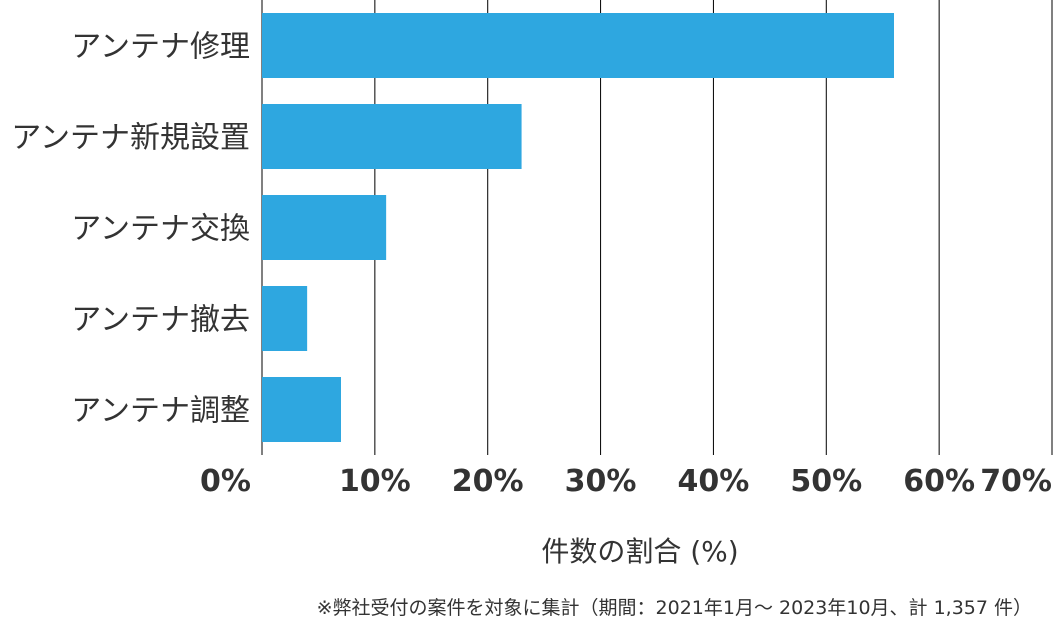  I want to click on x-tick-label: 30%, so click(601, 481).